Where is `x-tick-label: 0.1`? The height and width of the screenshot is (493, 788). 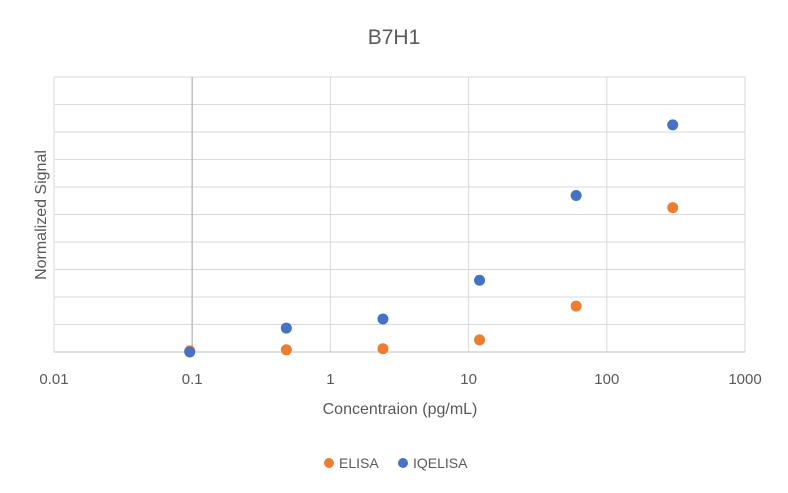
x-tick-label: 0.1 is located at coordinates (192, 379).